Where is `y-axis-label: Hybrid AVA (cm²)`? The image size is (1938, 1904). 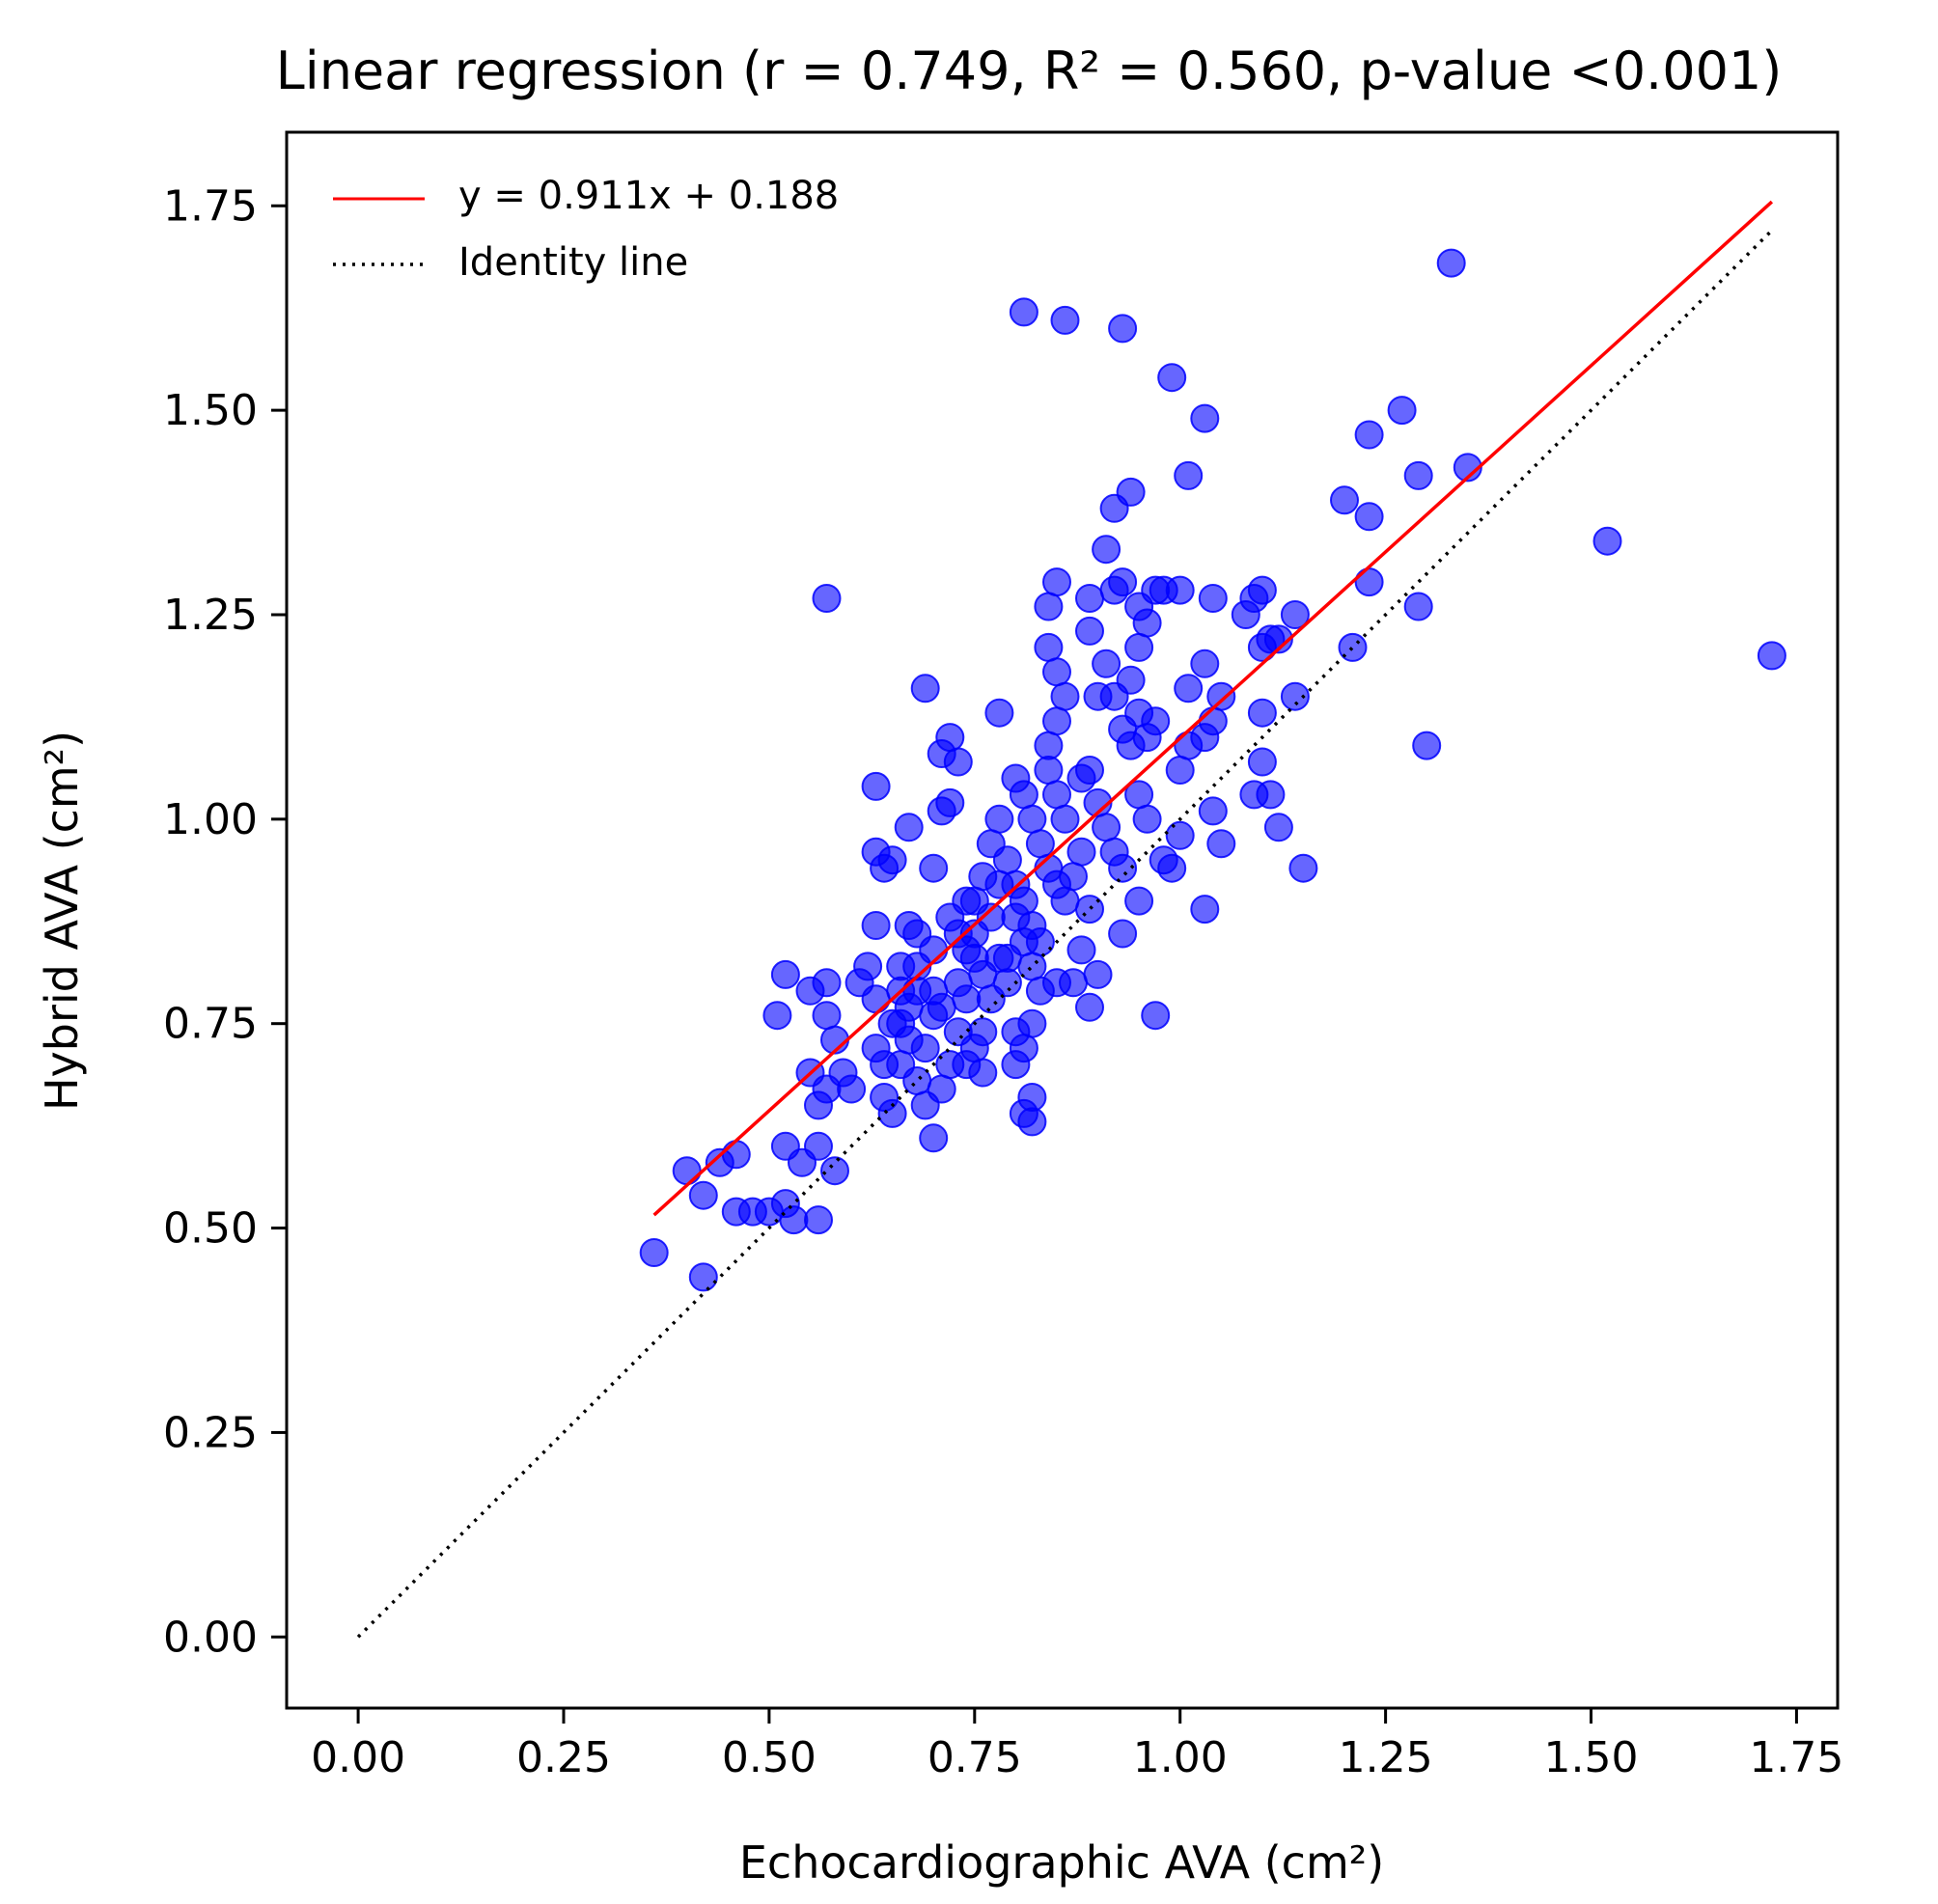
y-axis-label: Hybrid AVA (cm²) is located at coordinates (62, 921).